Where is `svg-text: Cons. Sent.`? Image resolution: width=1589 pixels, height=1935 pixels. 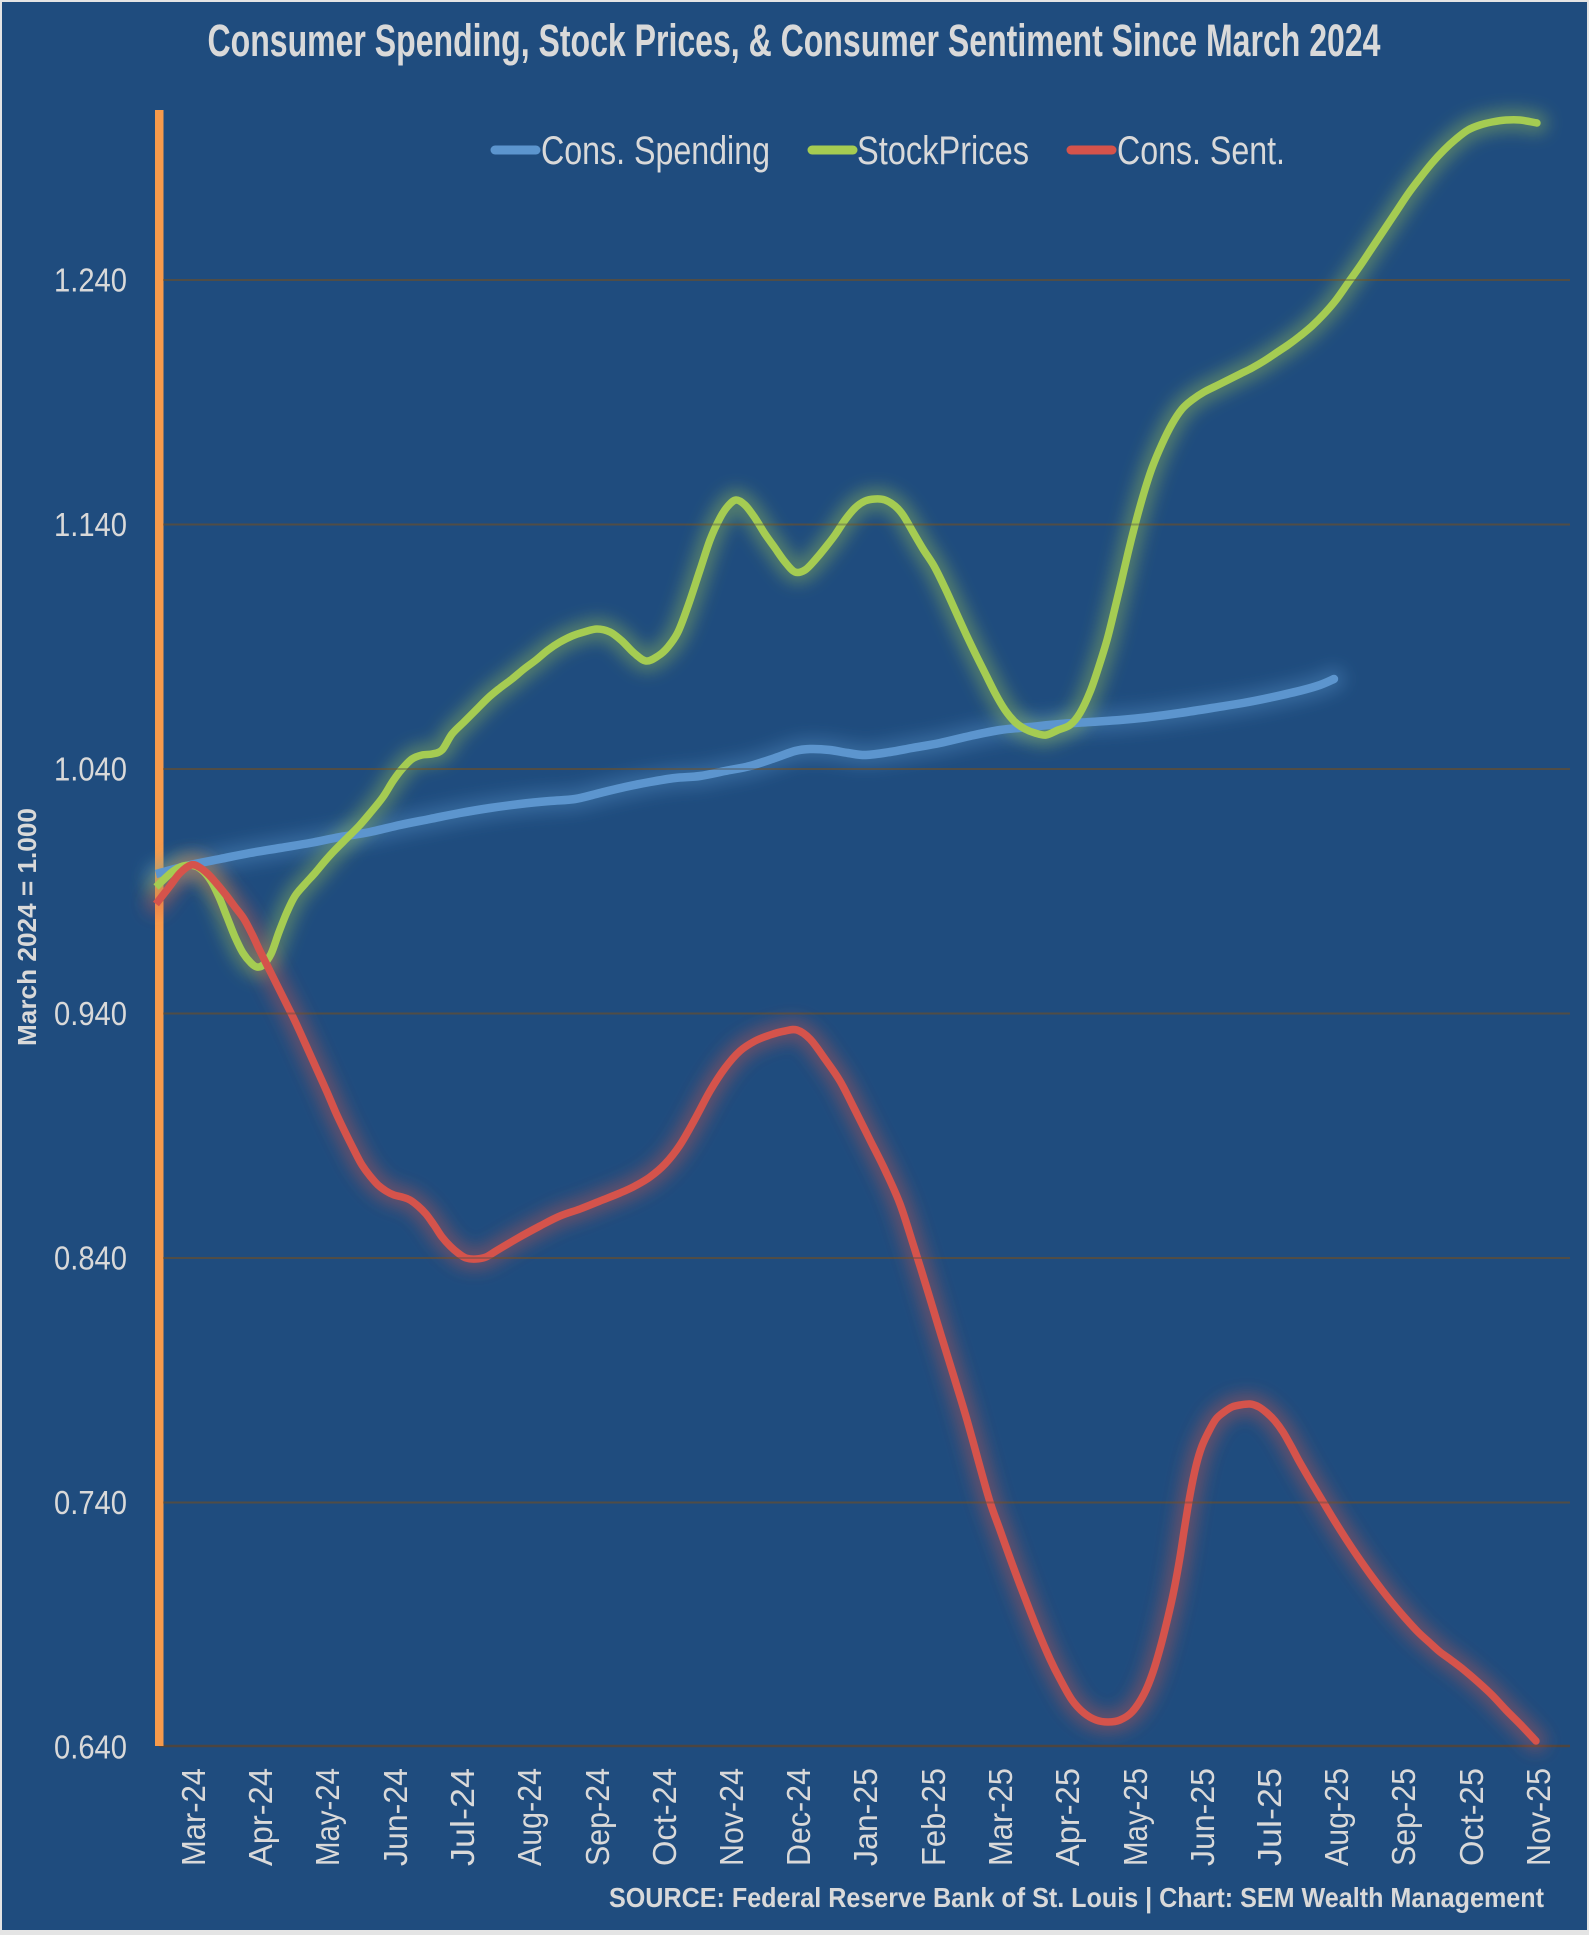
svg-text: Cons. Sent. is located at coordinates (1201, 151).